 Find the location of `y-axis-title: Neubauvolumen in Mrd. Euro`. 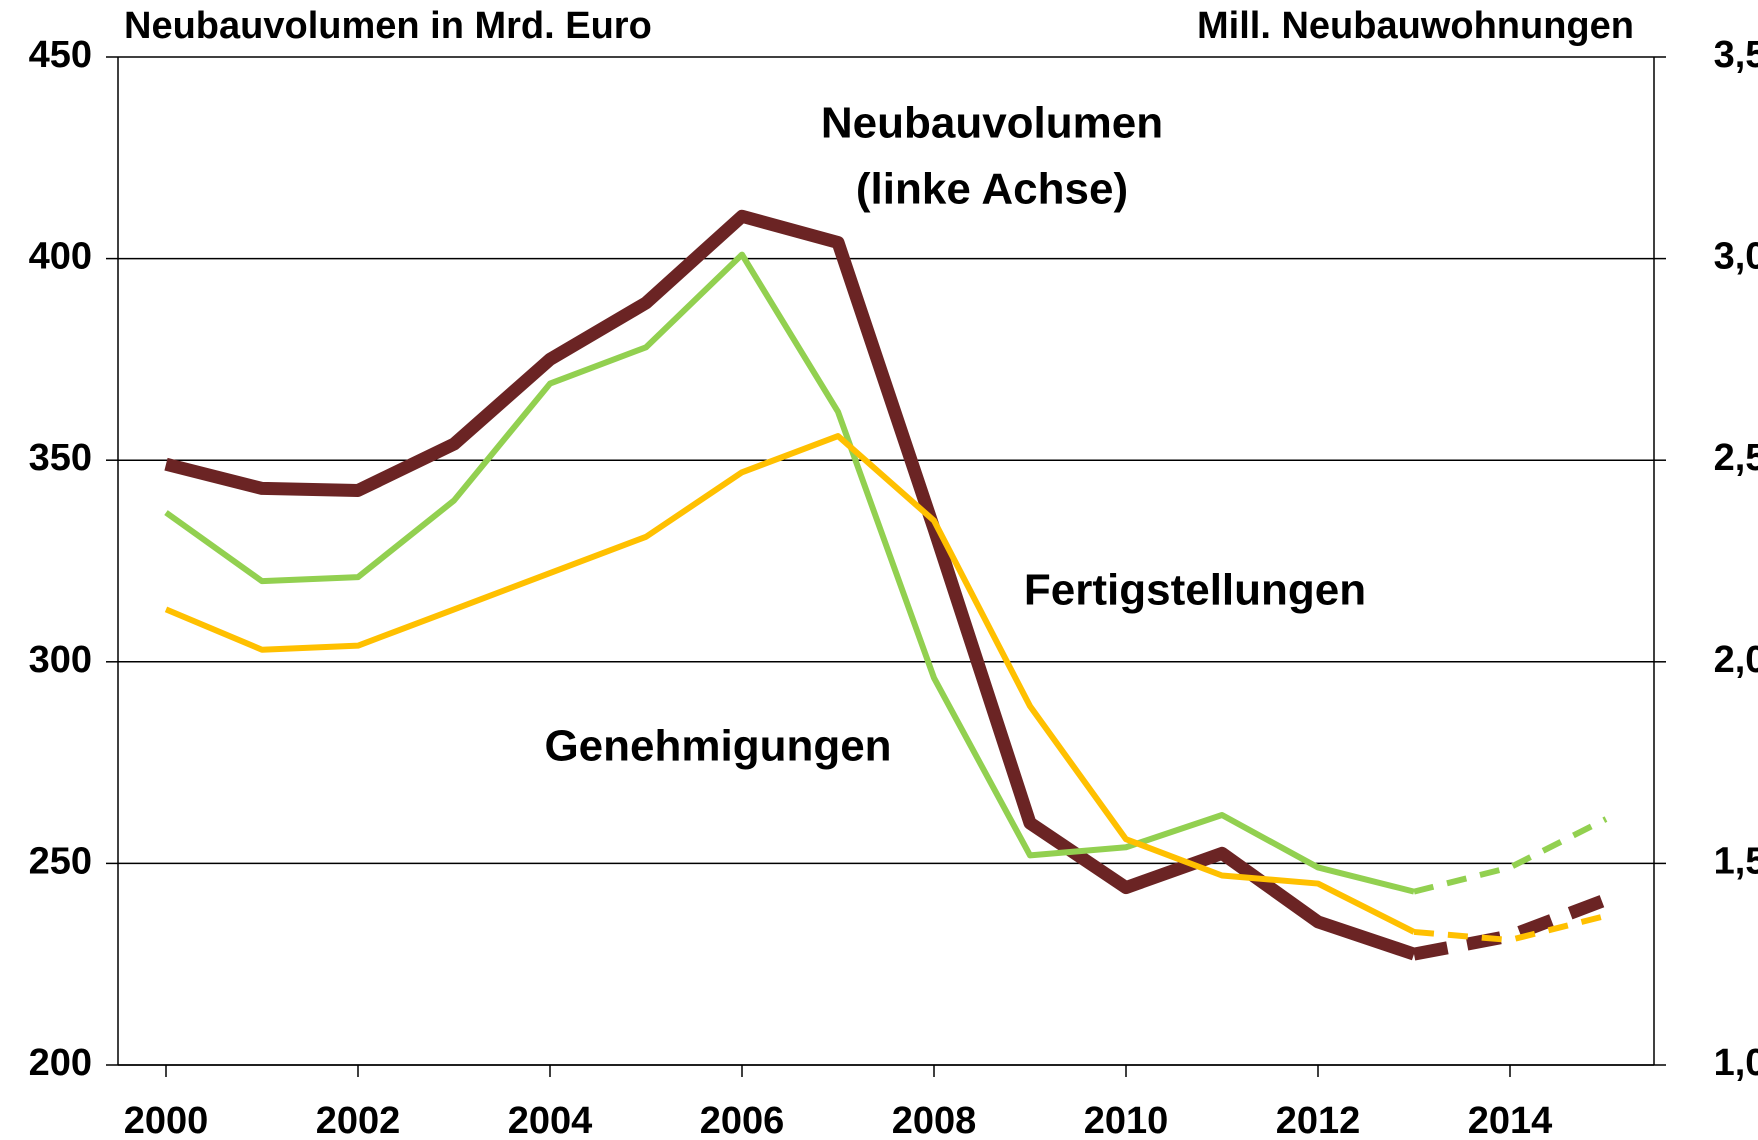

y-axis-title: Neubauvolumen in Mrd. Euro is located at coordinates (388, 26).